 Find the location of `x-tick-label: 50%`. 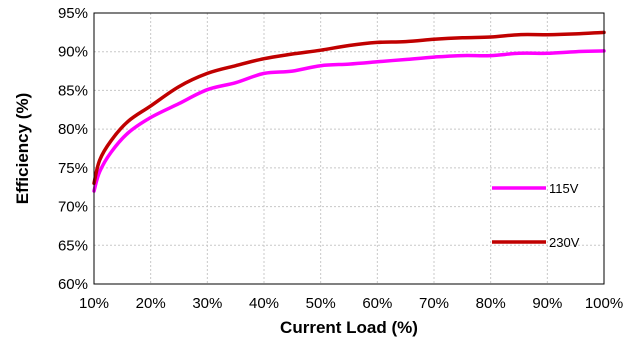

x-tick-label: 50% is located at coordinates (321, 303).